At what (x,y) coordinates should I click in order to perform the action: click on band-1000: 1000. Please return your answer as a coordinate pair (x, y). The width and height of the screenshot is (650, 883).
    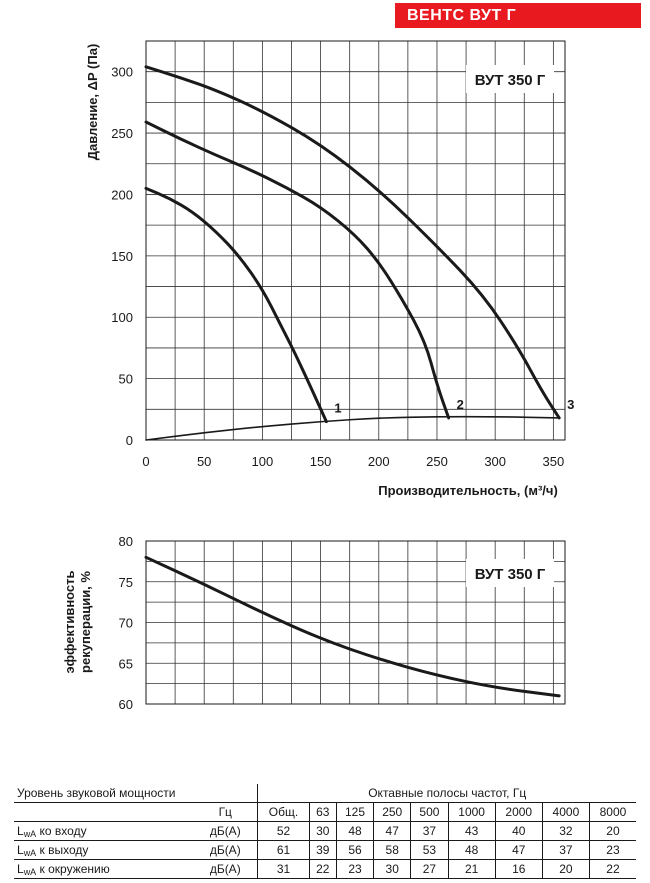
    Looking at the image, I should click on (471, 812).